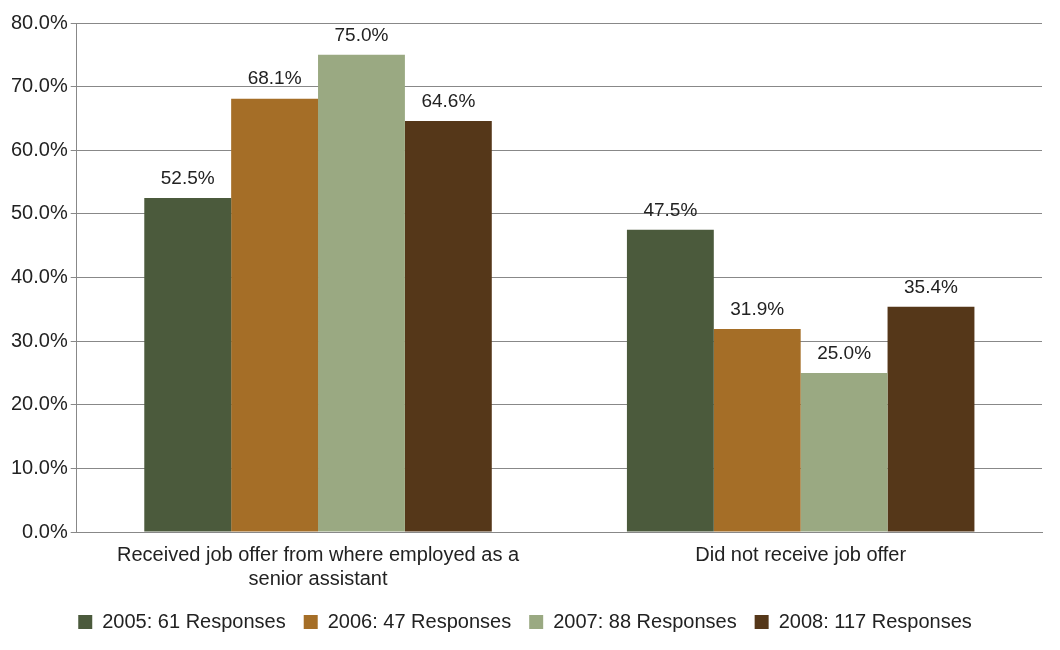  Describe the element at coordinates (39, 339) in the screenshot. I see `y-tick-label: 30.0%` at that location.